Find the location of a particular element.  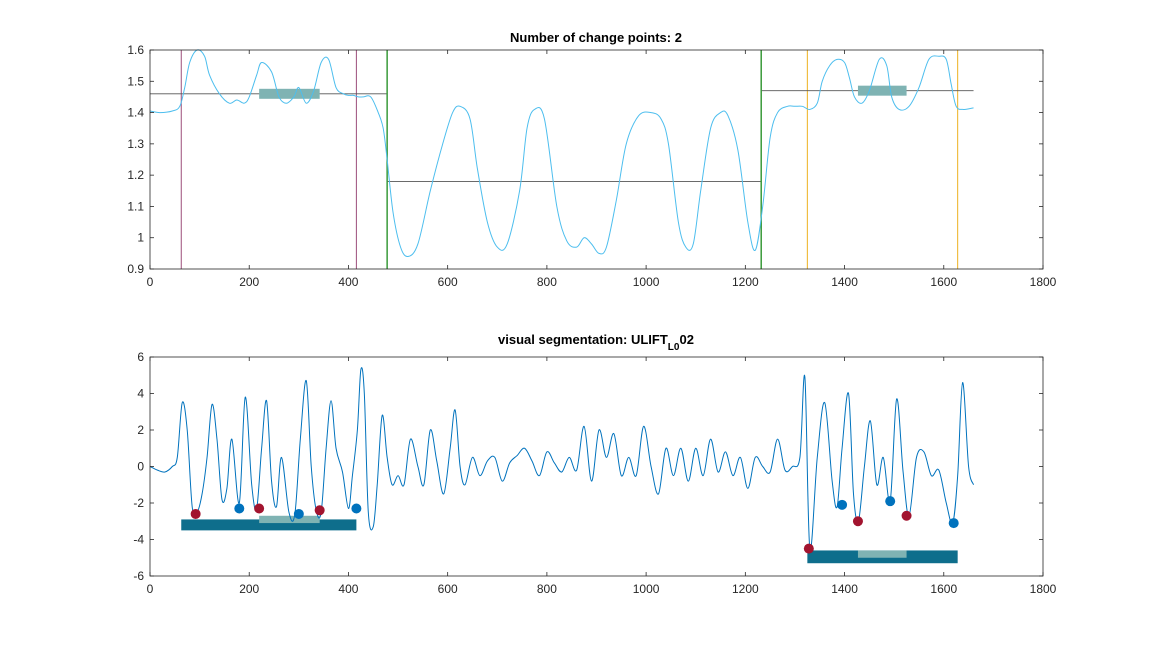

x-tick-label-top: 1400 is located at coordinates (844, 282).